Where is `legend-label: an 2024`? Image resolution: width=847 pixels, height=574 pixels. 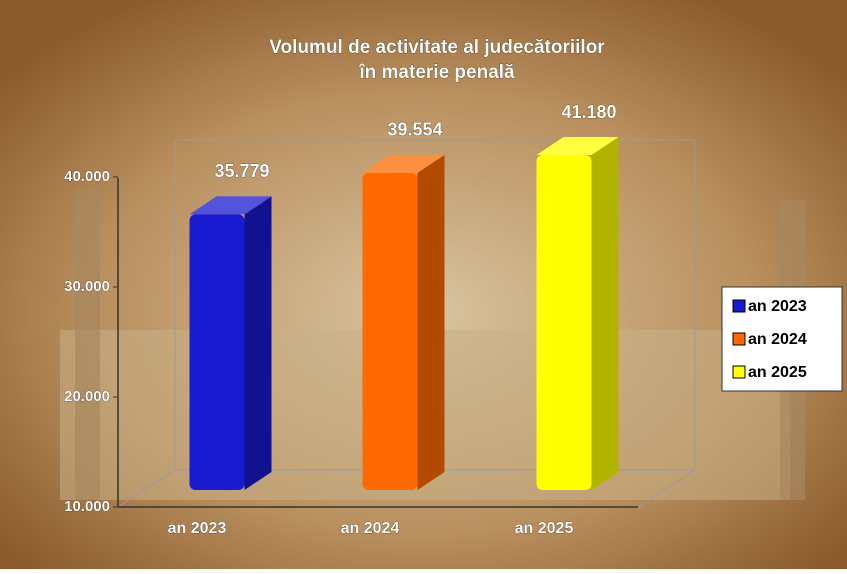
legend-label: an 2024 is located at coordinates (777, 339).